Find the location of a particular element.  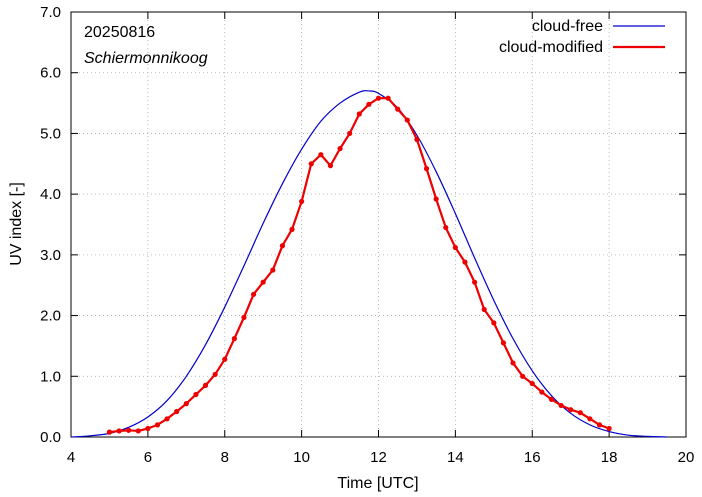

x-tick-label: 10 is located at coordinates (301, 457).